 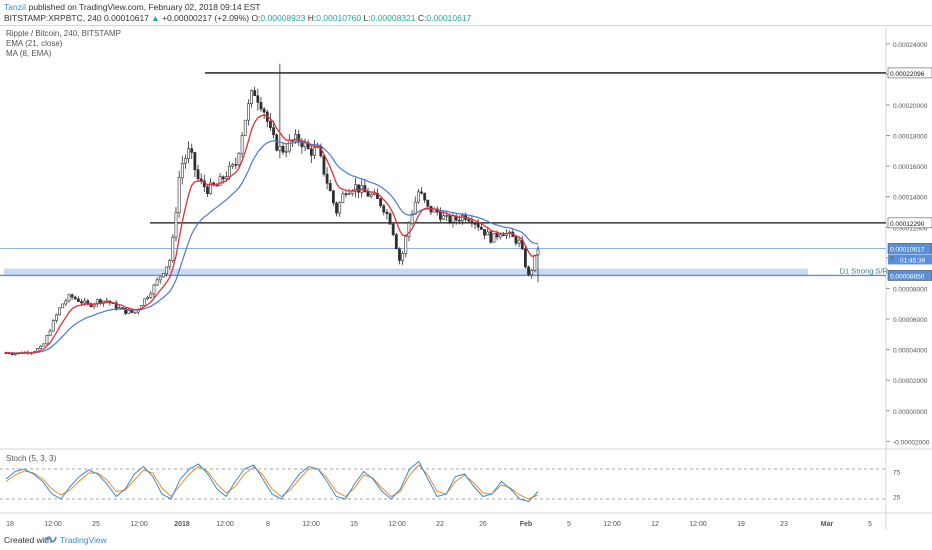 What do you see at coordinates (354, 524) in the screenshot?
I see `x-tick-label: 15` at bounding box center [354, 524].